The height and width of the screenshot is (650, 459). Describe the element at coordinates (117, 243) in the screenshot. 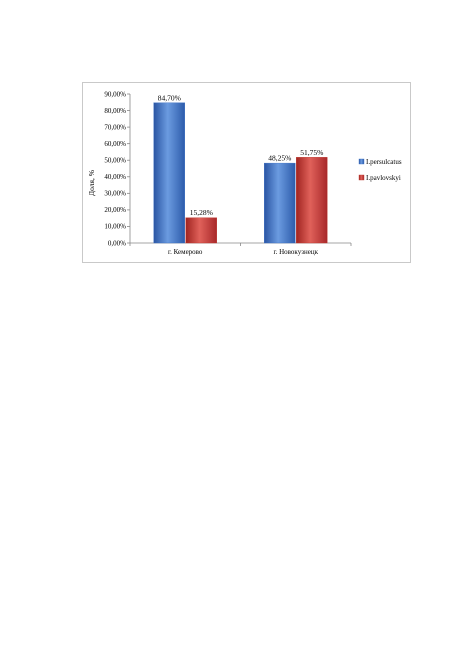

I see `y-tick-label: 0,00%` at that location.